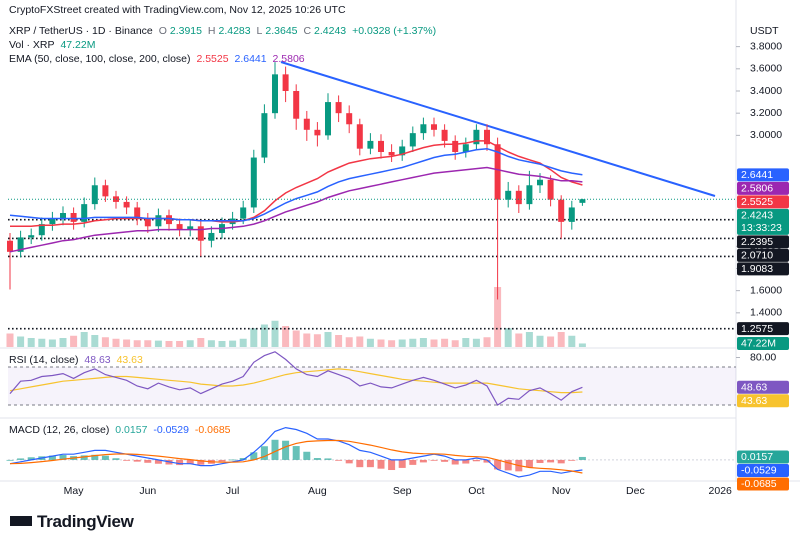  I want to click on macd-value: -0.0529, so click(171, 430).